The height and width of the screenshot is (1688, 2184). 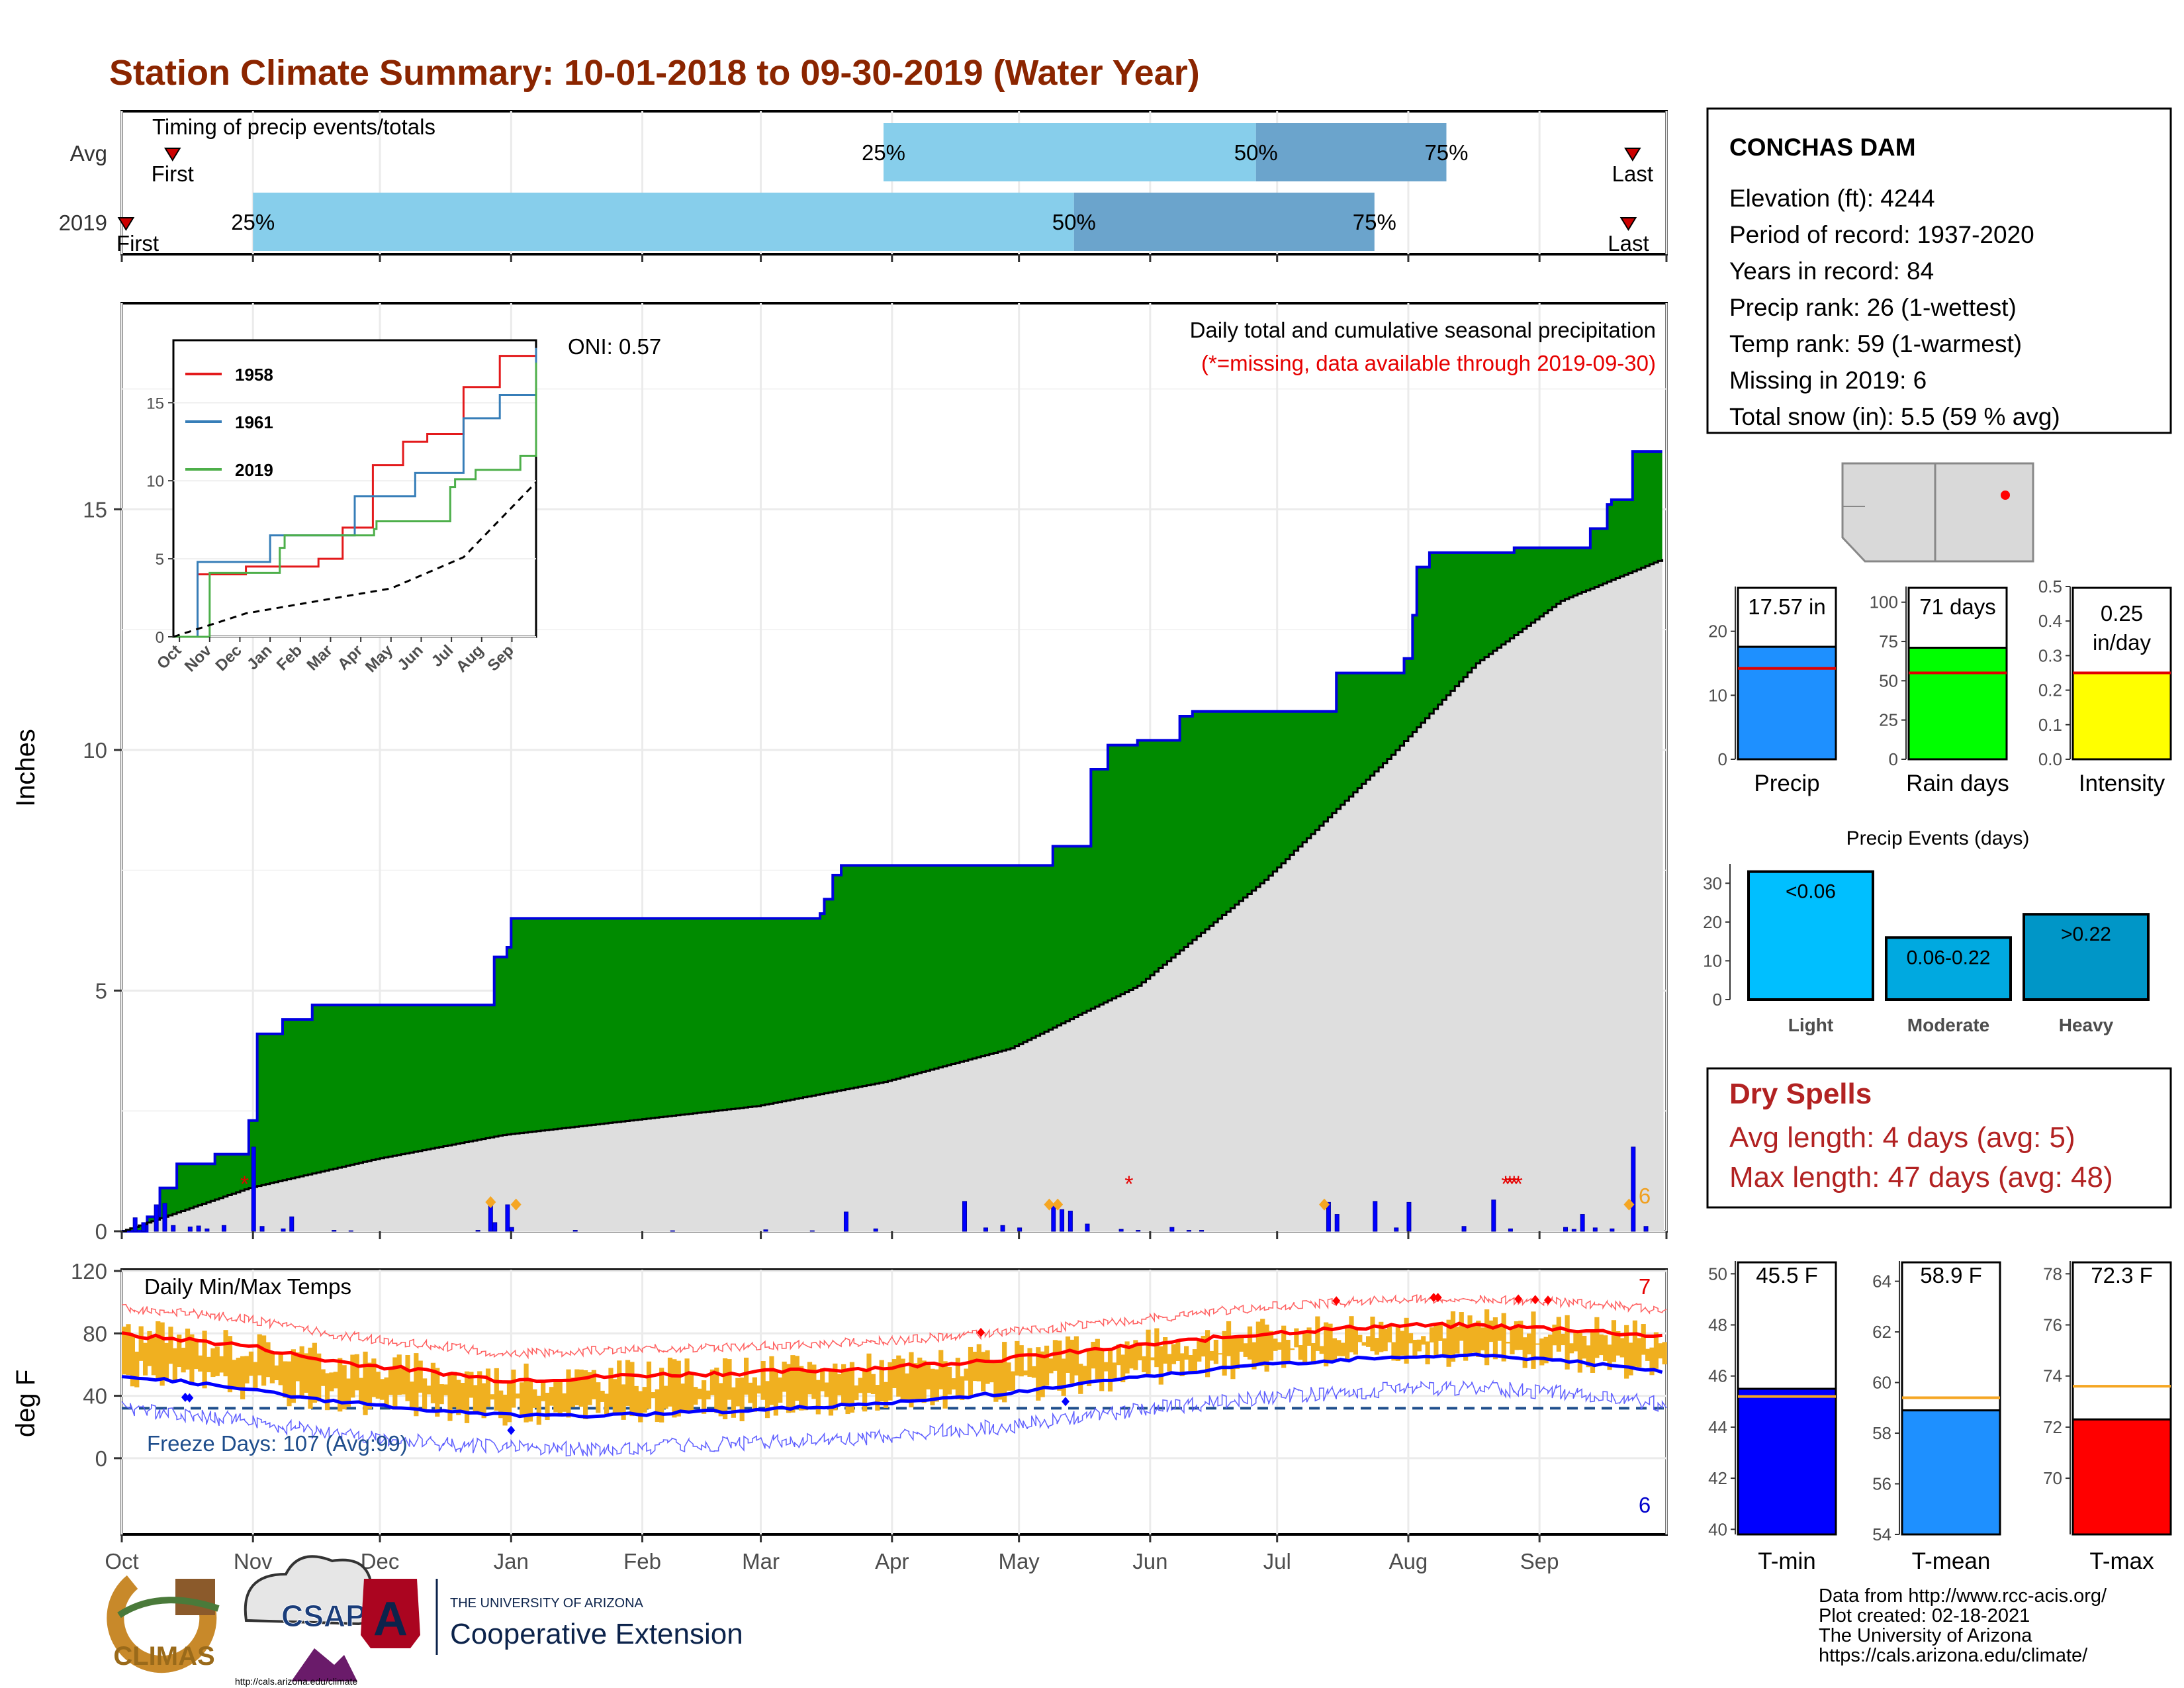 What do you see at coordinates (1718, 1427) in the screenshot?
I see `tbar-tick-label: 44` at bounding box center [1718, 1427].